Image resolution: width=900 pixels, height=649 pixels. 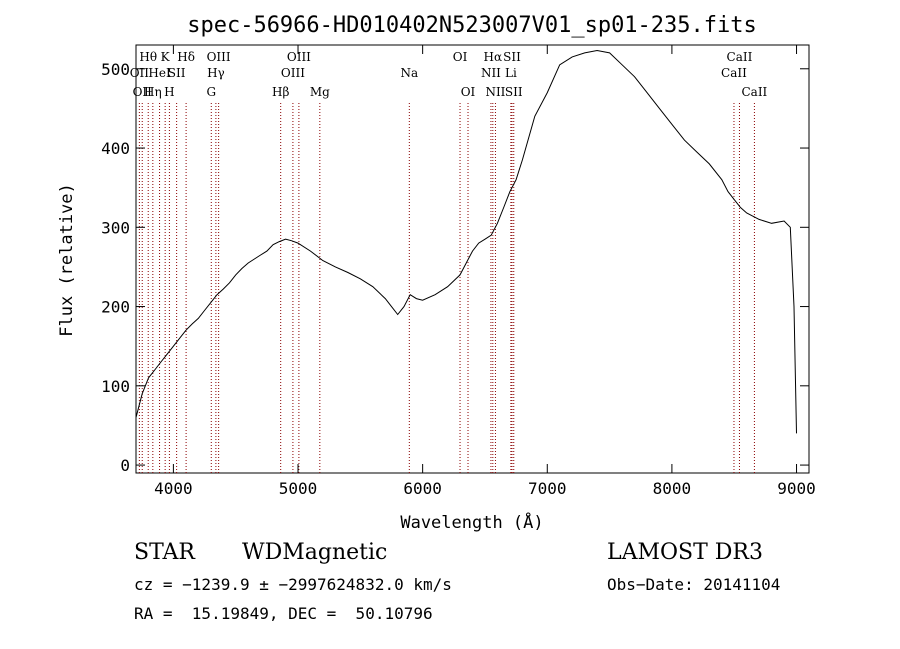 I want to click on x-tick-label: 5000, so click(x=298, y=488).